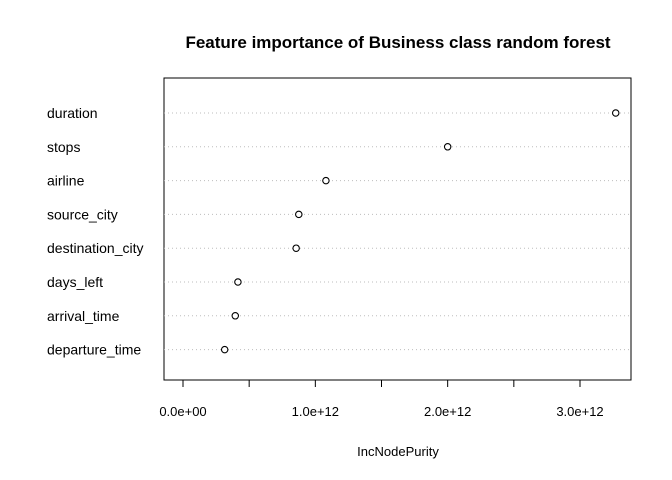 The width and height of the screenshot is (672, 480). Describe the element at coordinates (75, 282) in the screenshot. I see `category-label: days_left` at that location.